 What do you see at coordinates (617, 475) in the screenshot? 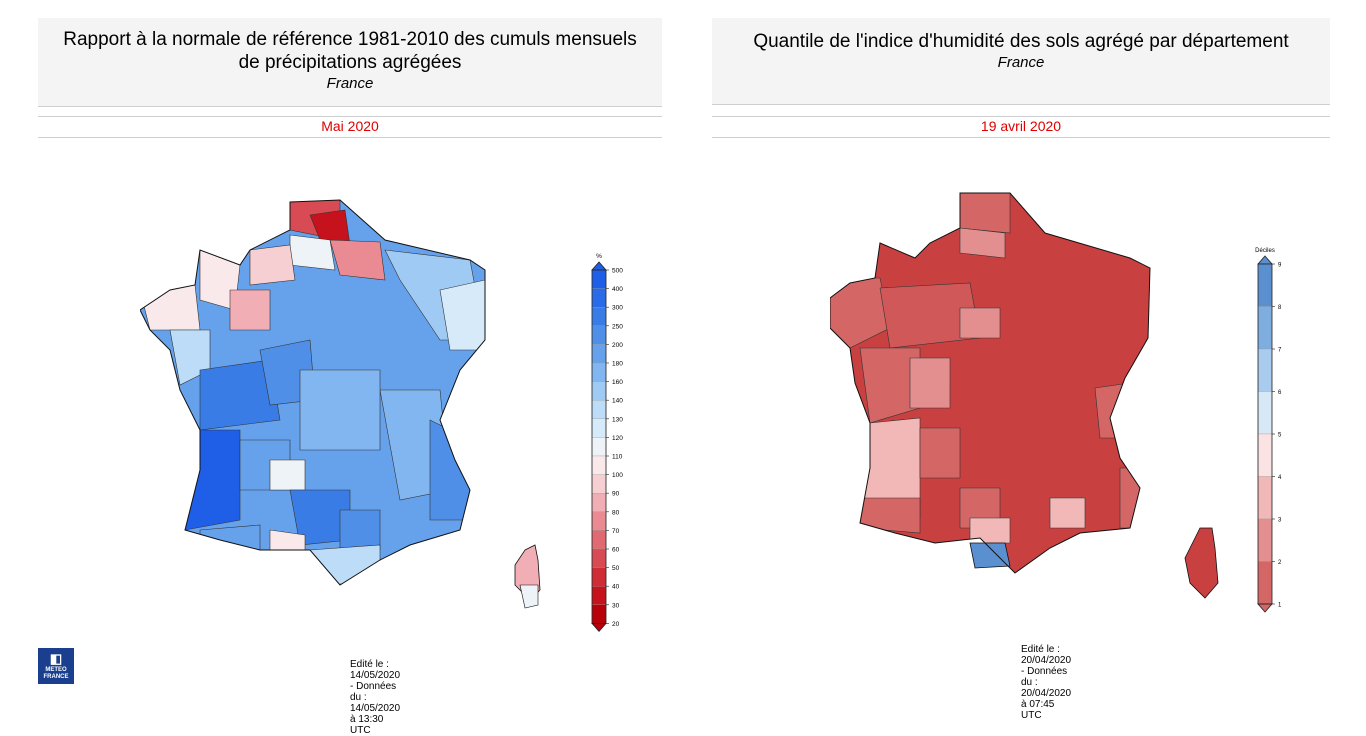
I see `precip-legend-tick-label: 100` at bounding box center [617, 475].